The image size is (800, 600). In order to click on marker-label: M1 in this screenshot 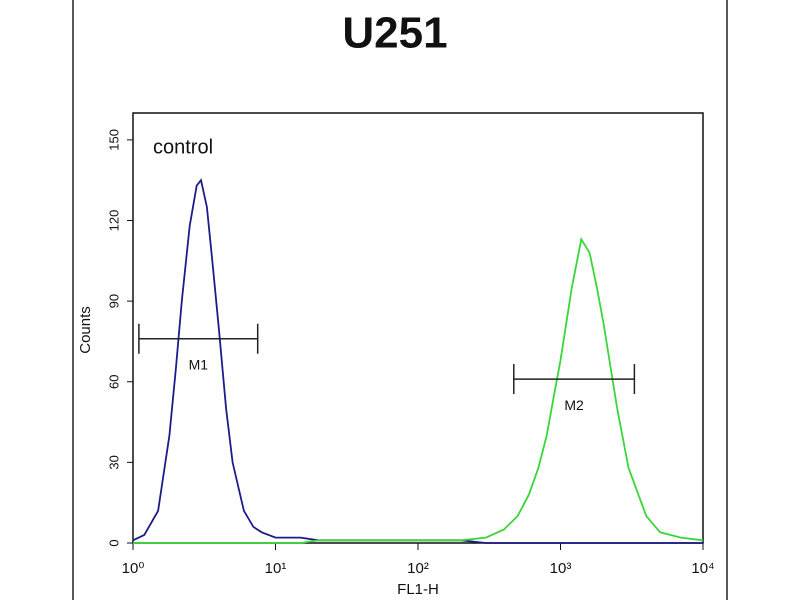, I will do `click(199, 364)`.